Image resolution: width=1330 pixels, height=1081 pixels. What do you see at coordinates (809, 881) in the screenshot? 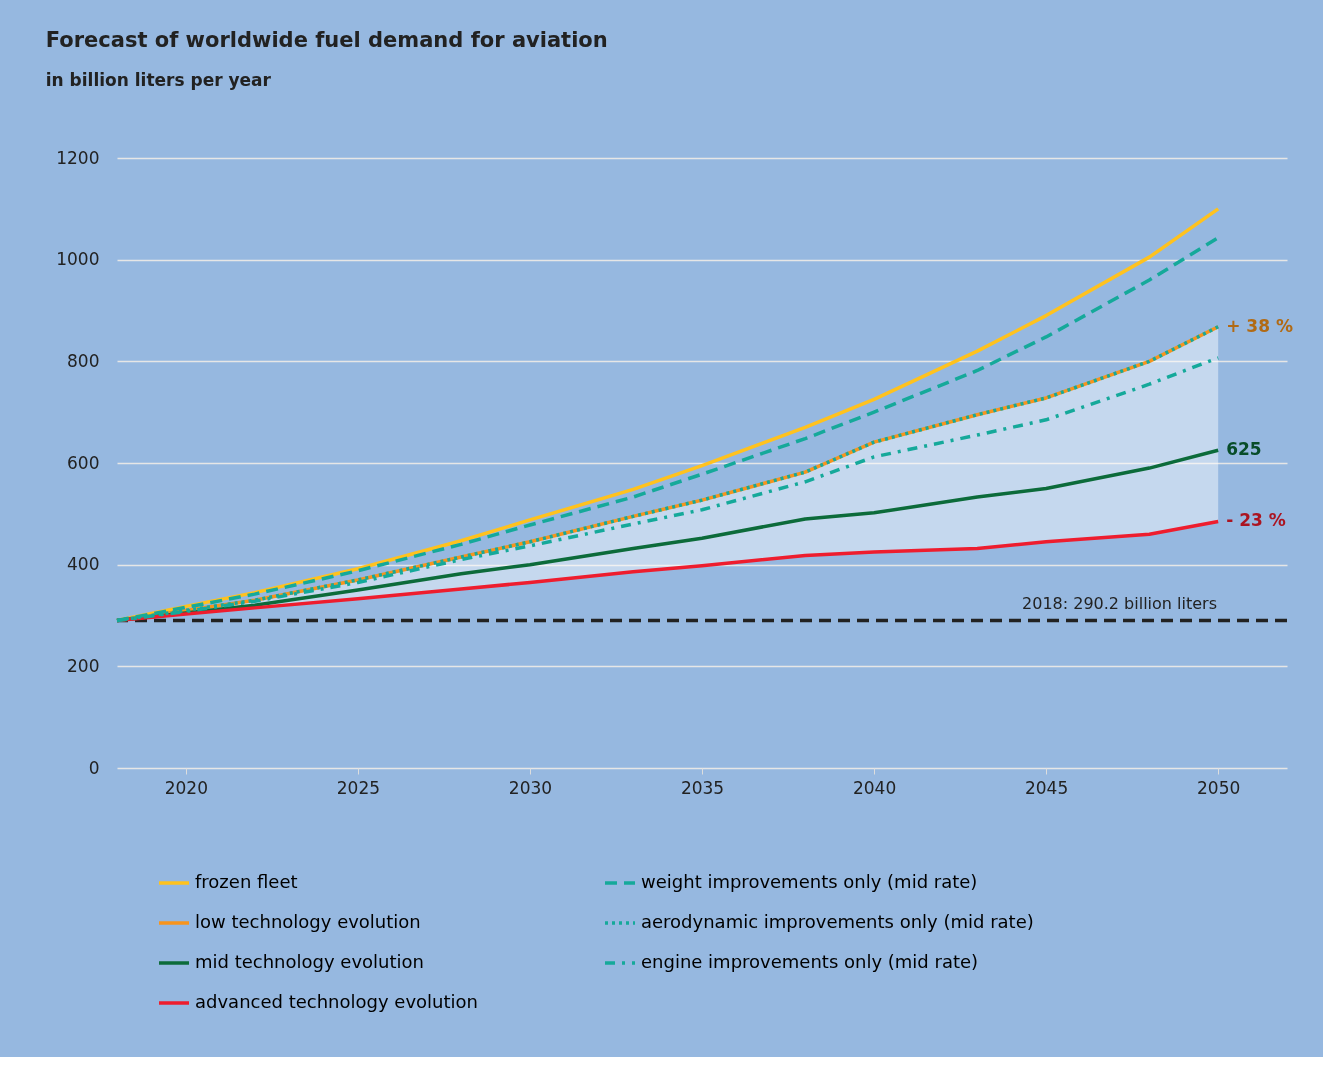
I see `legend-label: weight improvements only (mid rate)` at bounding box center [809, 881].